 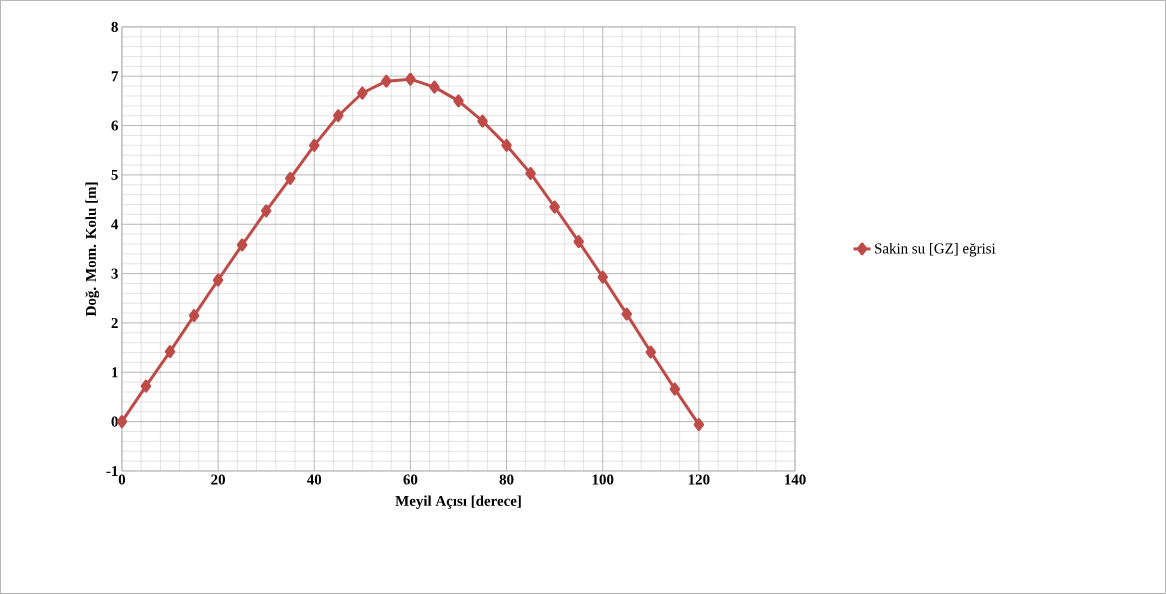 I want to click on y-tick-label: 4, so click(x=115, y=224).